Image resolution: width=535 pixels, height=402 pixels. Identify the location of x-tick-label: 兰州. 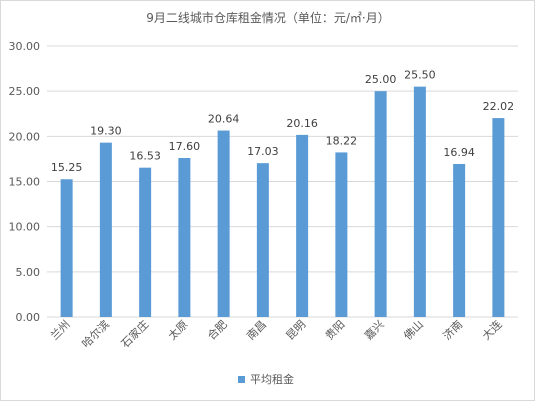
(60, 330).